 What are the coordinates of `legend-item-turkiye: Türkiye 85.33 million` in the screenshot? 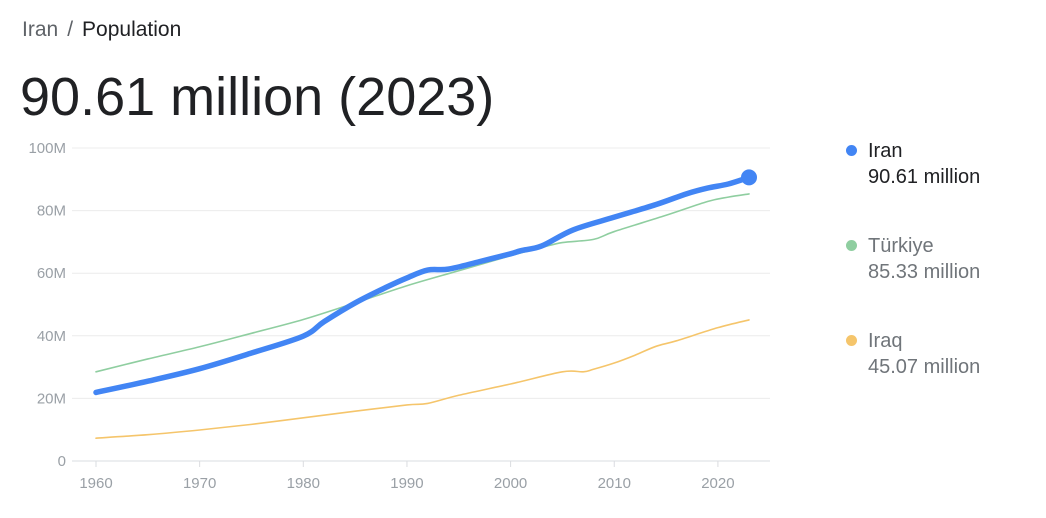 It's located at (941, 280).